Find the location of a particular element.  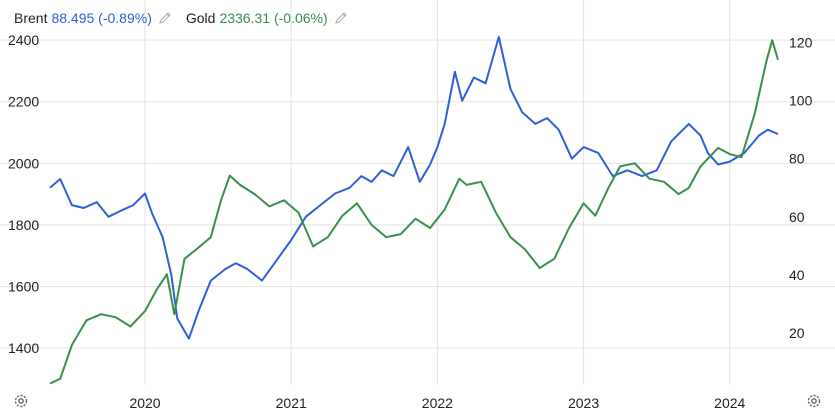

right-axis-tick-label: 120 is located at coordinates (801, 43).